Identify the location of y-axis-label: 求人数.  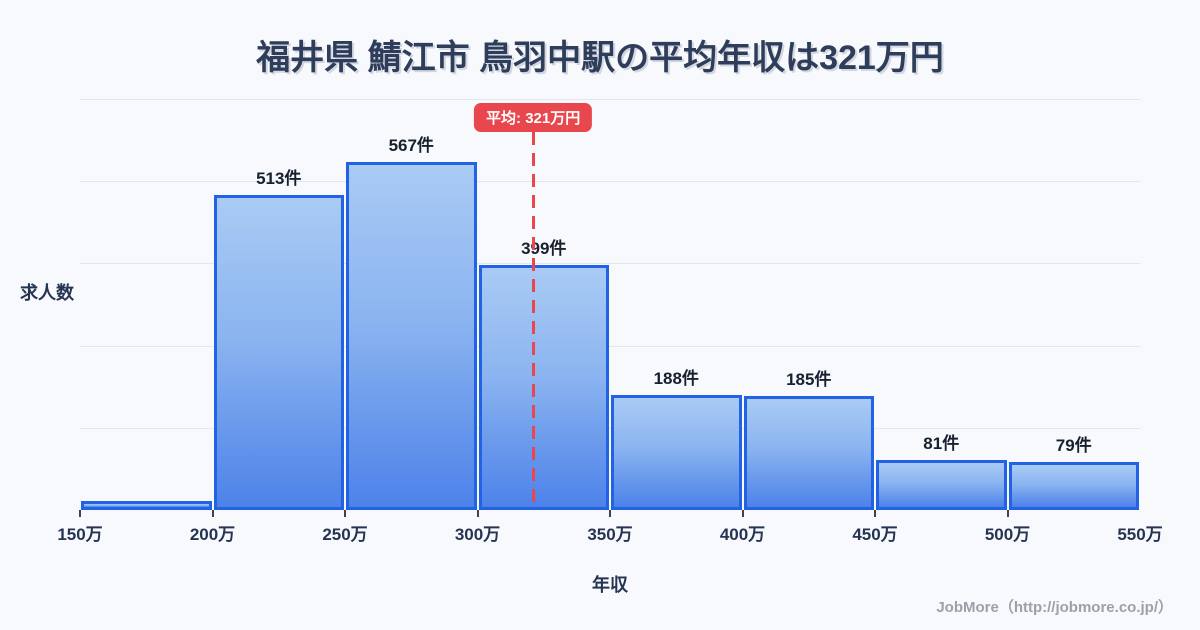
(47, 293).